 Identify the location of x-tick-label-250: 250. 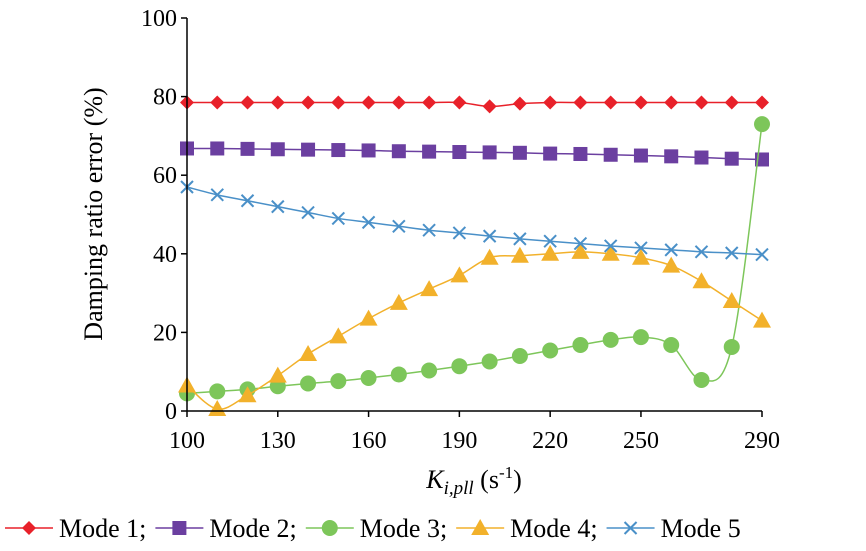
(641, 441).